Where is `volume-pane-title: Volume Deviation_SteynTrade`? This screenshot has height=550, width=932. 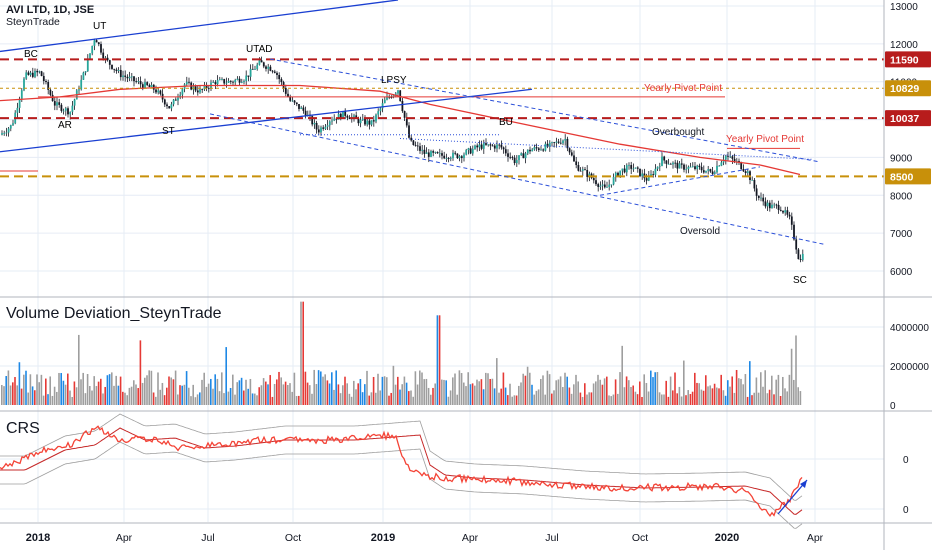
volume-pane-title: Volume Deviation_SteynTrade is located at coordinates (114, 313).